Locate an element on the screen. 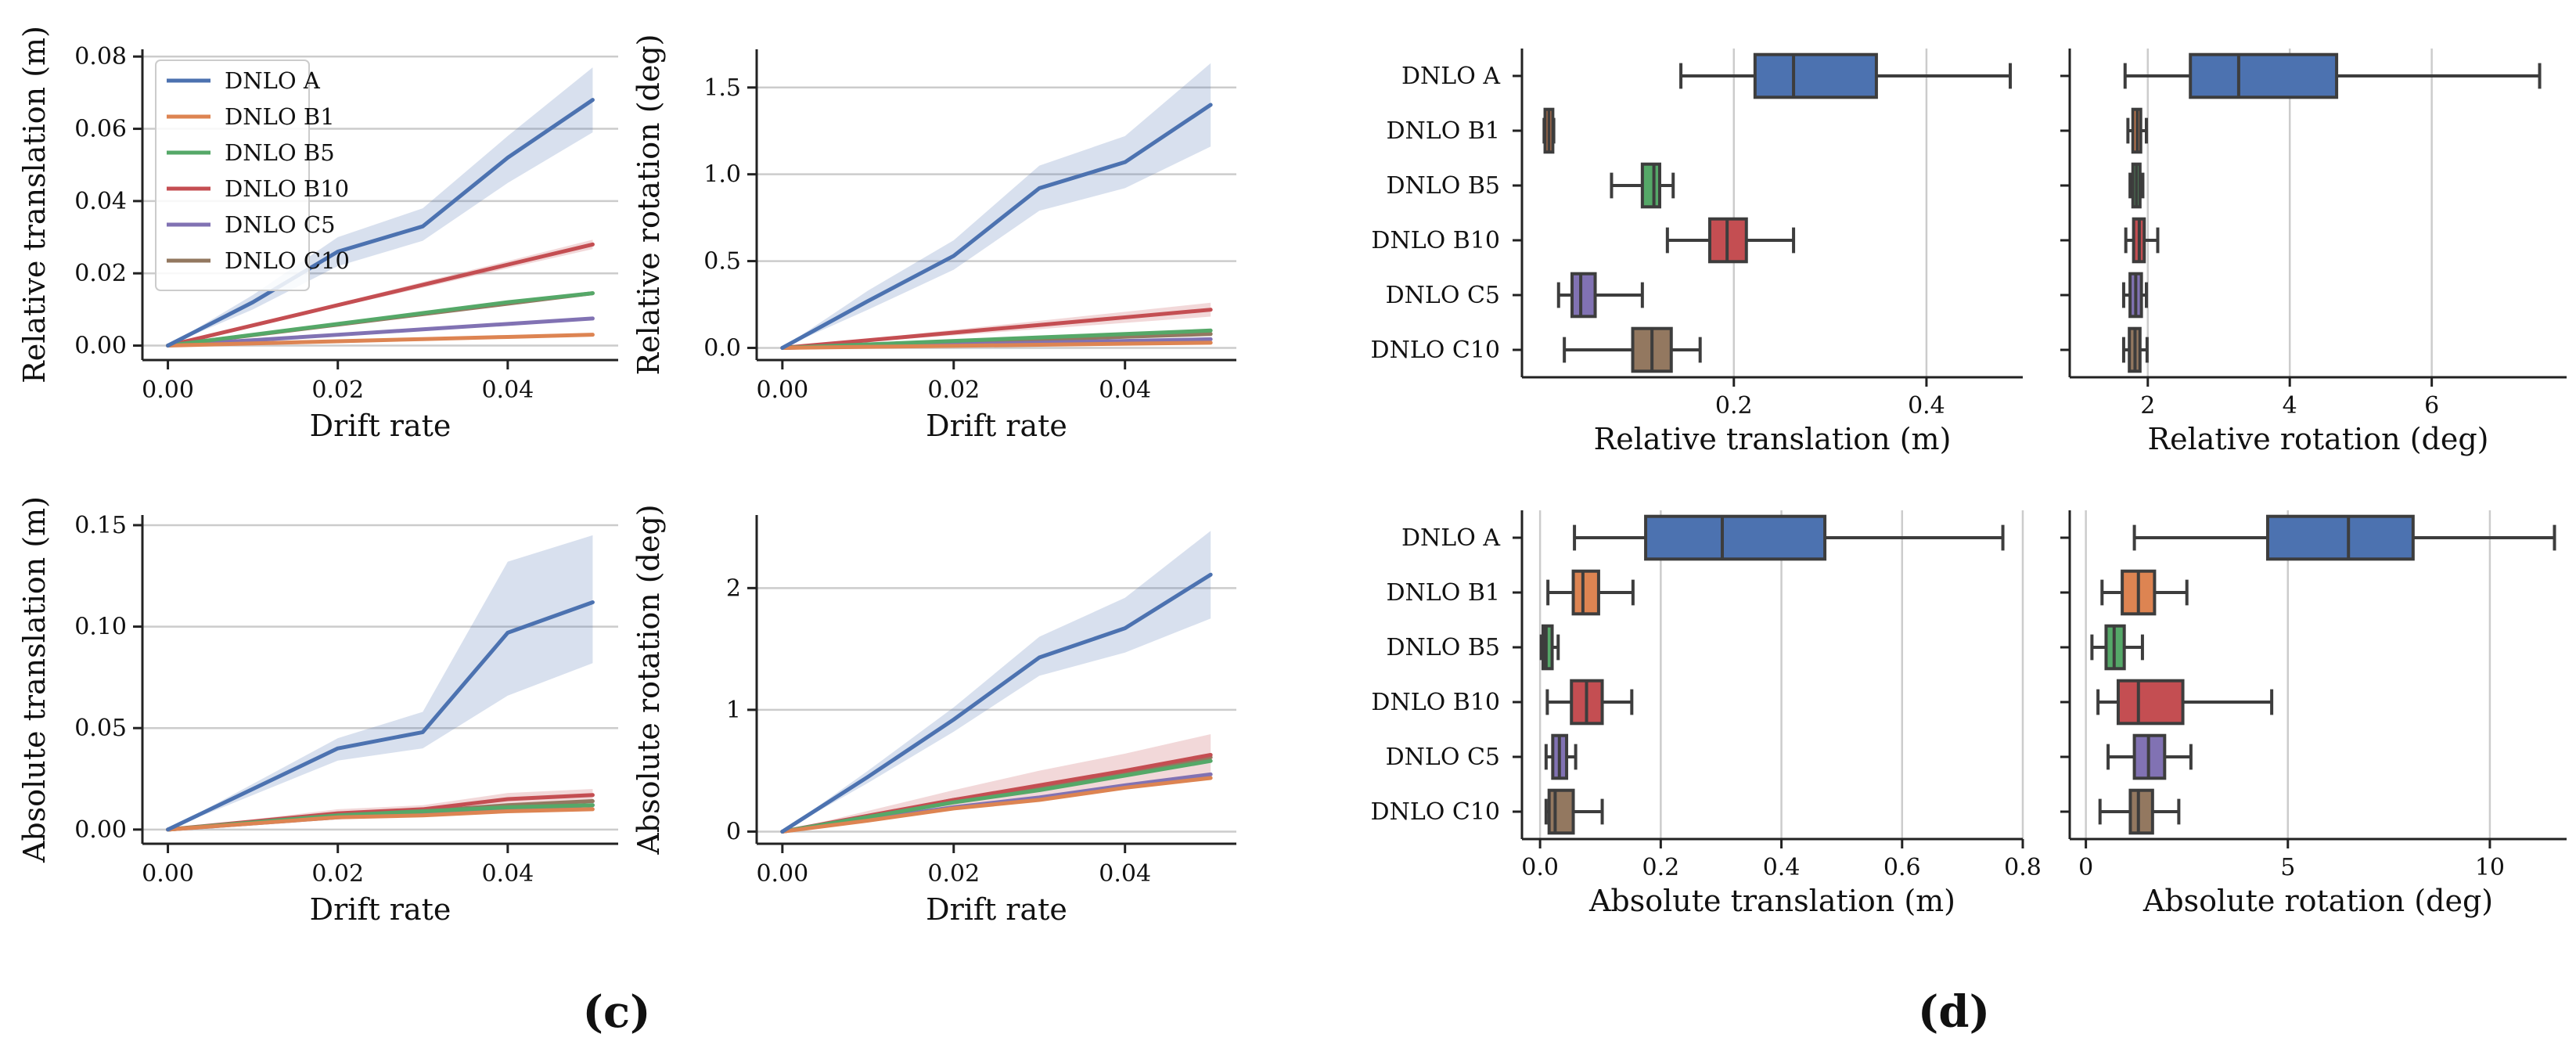 This screenshot has width=2576, height=1059. d-abs-rot-x-tick-label: 5 is located at coordinates (2288, 868).